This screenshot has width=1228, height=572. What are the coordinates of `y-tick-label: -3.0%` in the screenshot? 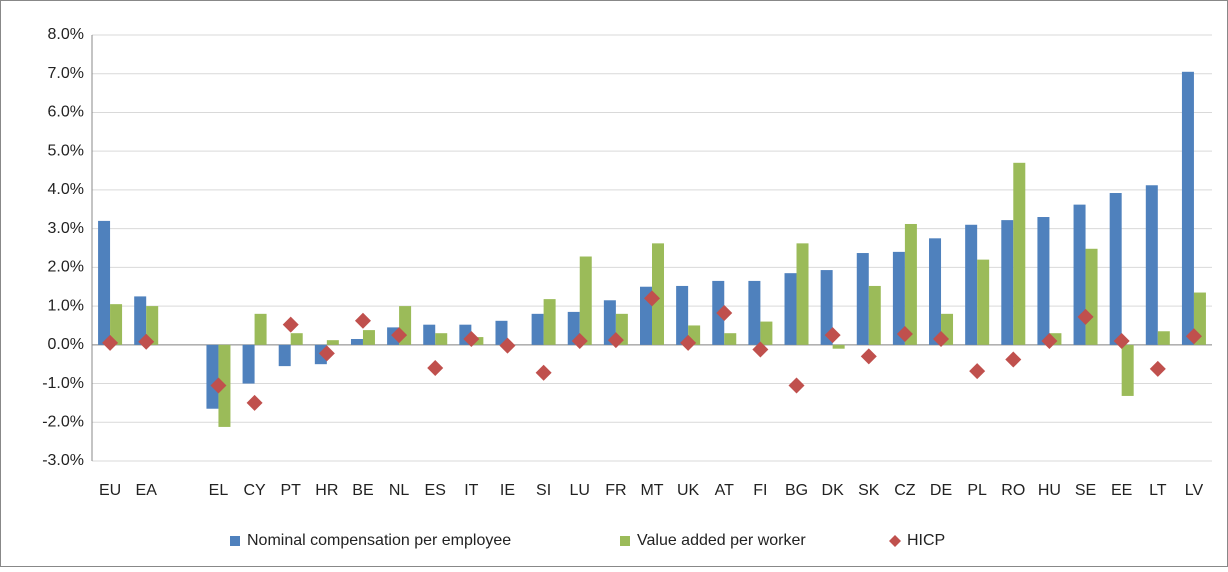 It's located at (63, 460).